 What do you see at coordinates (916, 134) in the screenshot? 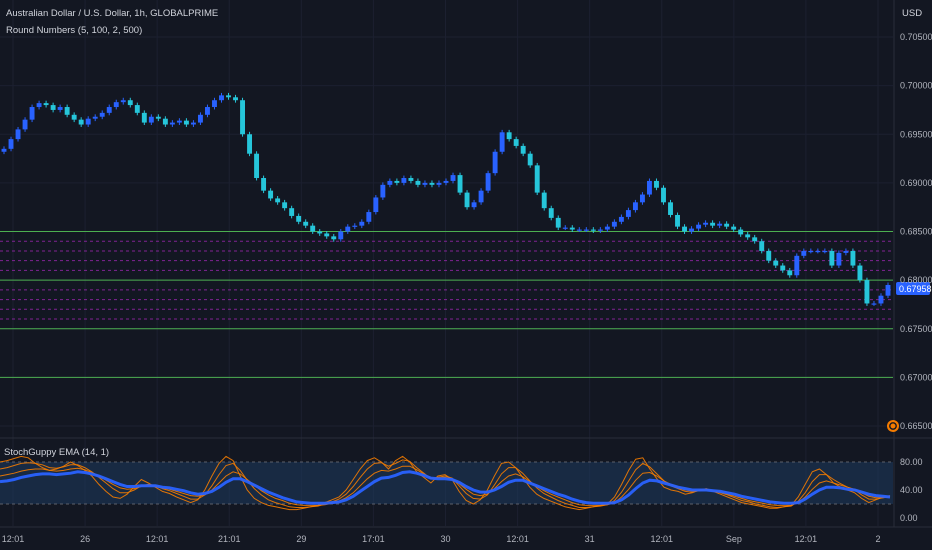
I see `price-tick-label: 0.69500` at bounding box center [916, 134].